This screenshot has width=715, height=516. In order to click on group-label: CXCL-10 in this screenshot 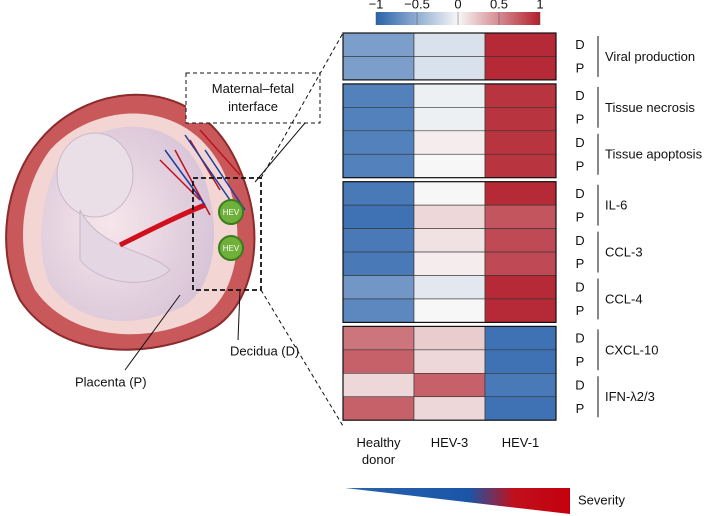, I will do `click(631, 349)`.